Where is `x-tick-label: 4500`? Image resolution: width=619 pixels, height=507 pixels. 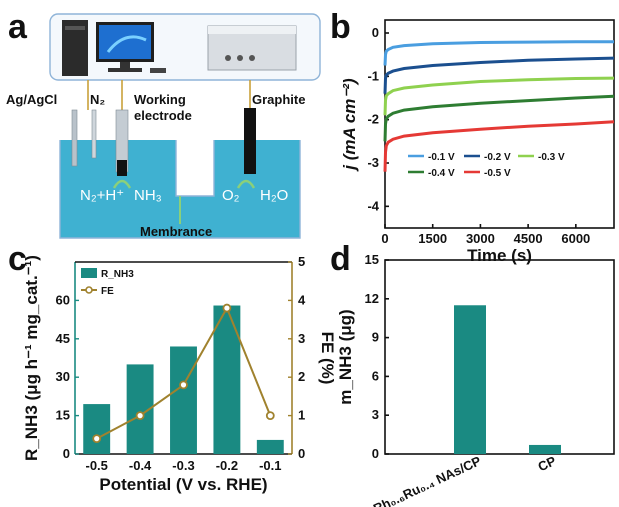 x-tick-label: 4500 is located at coordinates (528, 238).